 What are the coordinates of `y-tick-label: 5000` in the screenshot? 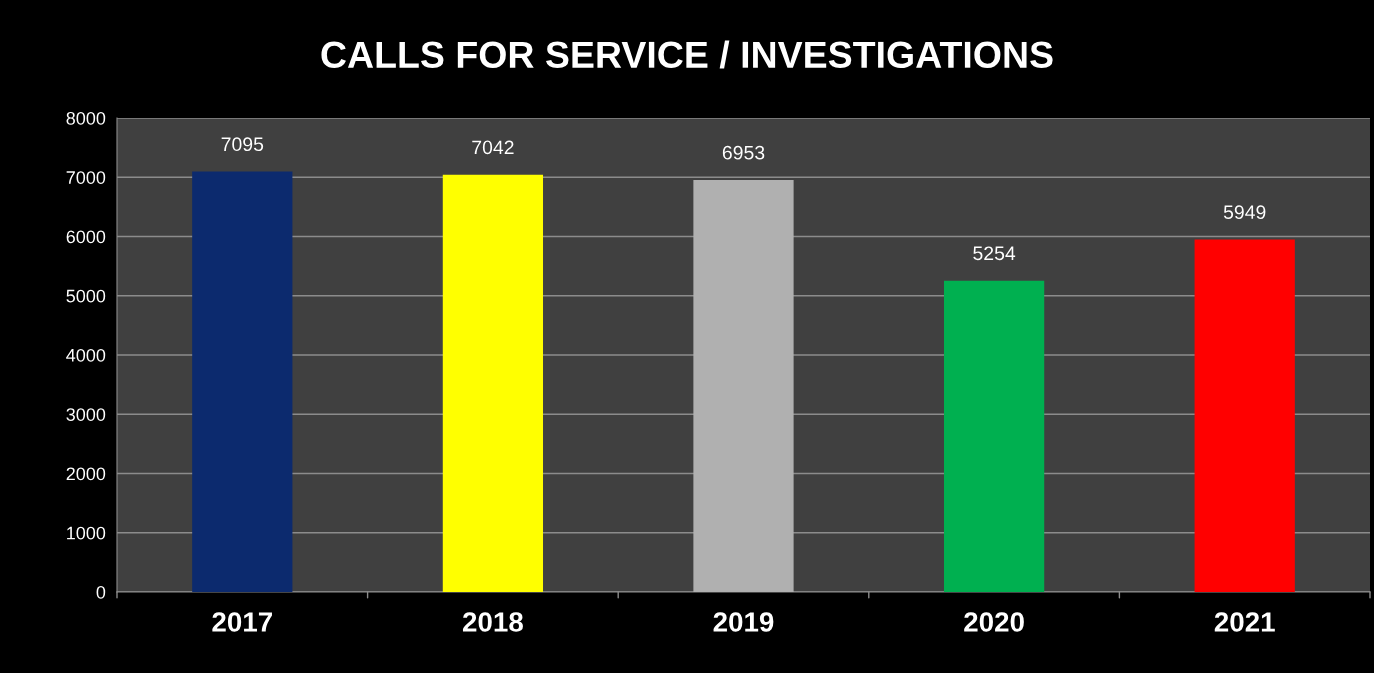 It's located at (86, 296).